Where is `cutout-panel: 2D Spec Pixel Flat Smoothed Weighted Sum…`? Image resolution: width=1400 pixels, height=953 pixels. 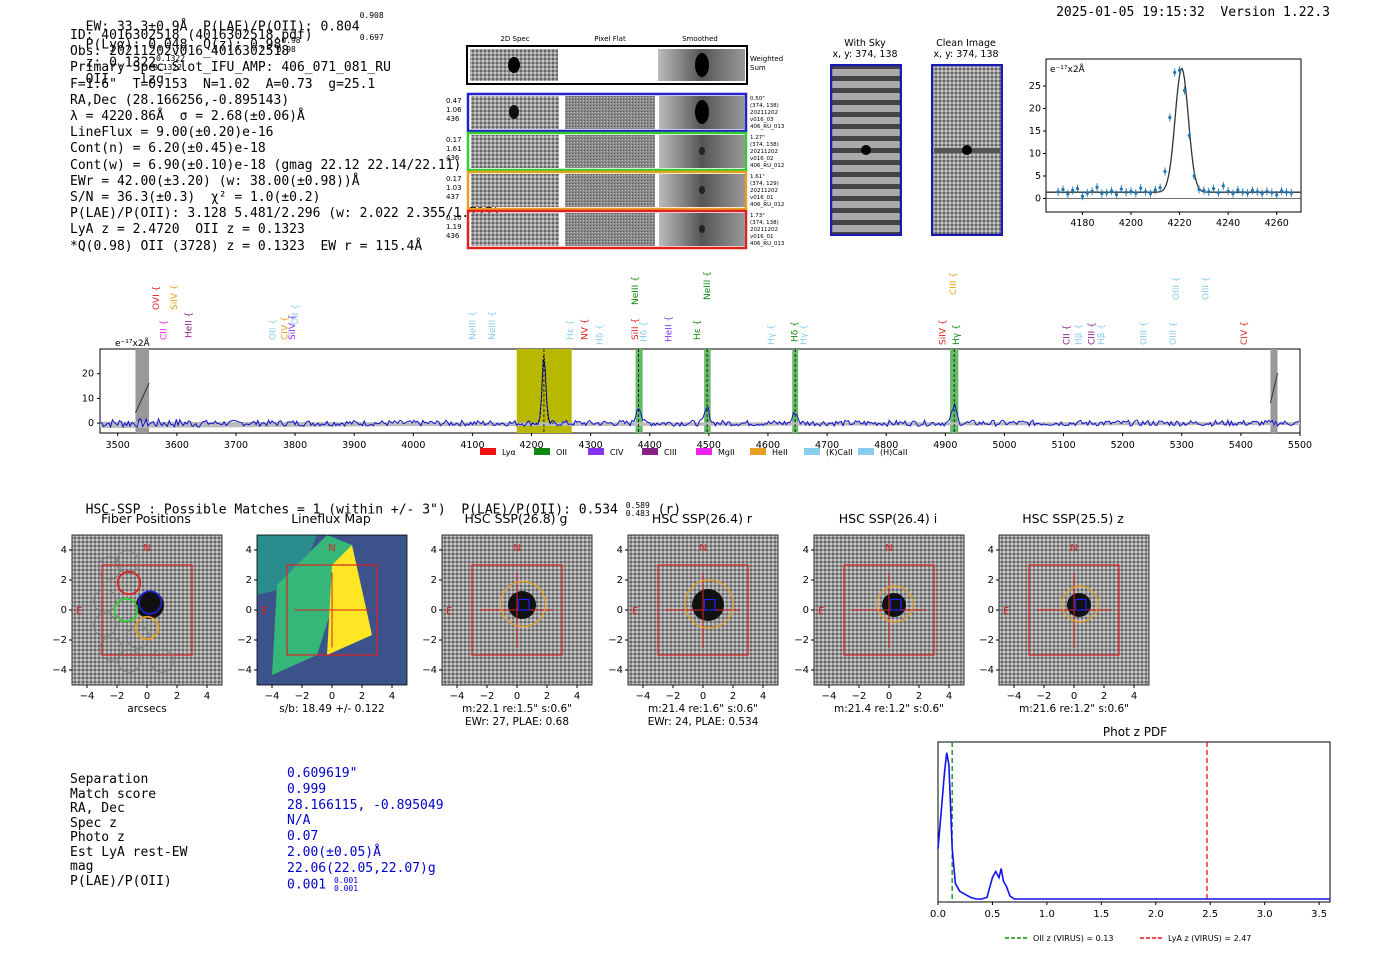
cutout-panel: 2D Spec Pixel Flat Smoothed Weighted Sum… is located at coordinates (615, 142).